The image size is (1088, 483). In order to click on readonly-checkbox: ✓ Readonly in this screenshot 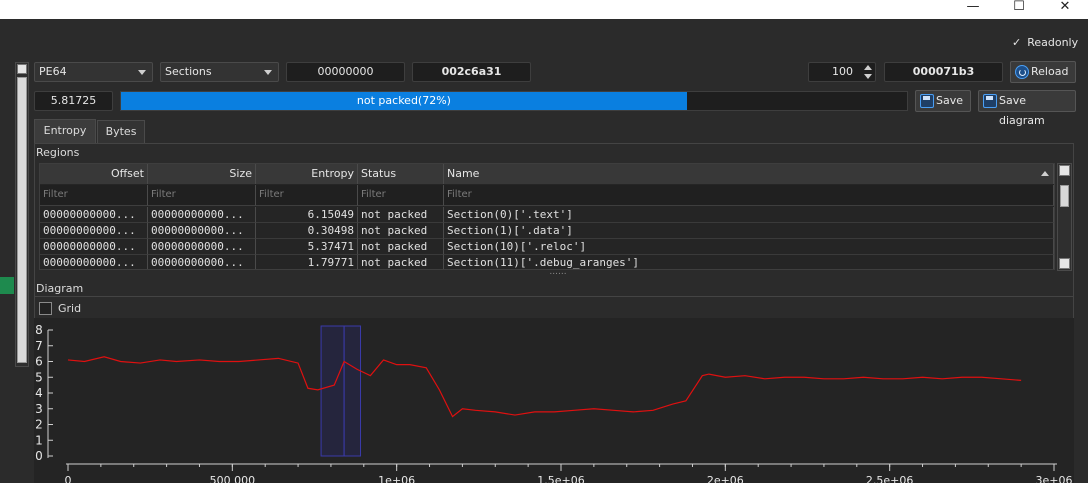, I will do `click(1045, 43)`.